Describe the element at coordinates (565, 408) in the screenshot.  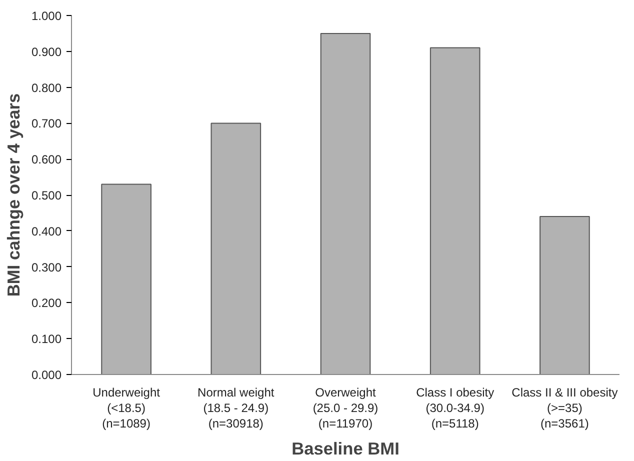
I see `x-tick-label: Class II & III obesity (>=35) (n=3561)` at that location.